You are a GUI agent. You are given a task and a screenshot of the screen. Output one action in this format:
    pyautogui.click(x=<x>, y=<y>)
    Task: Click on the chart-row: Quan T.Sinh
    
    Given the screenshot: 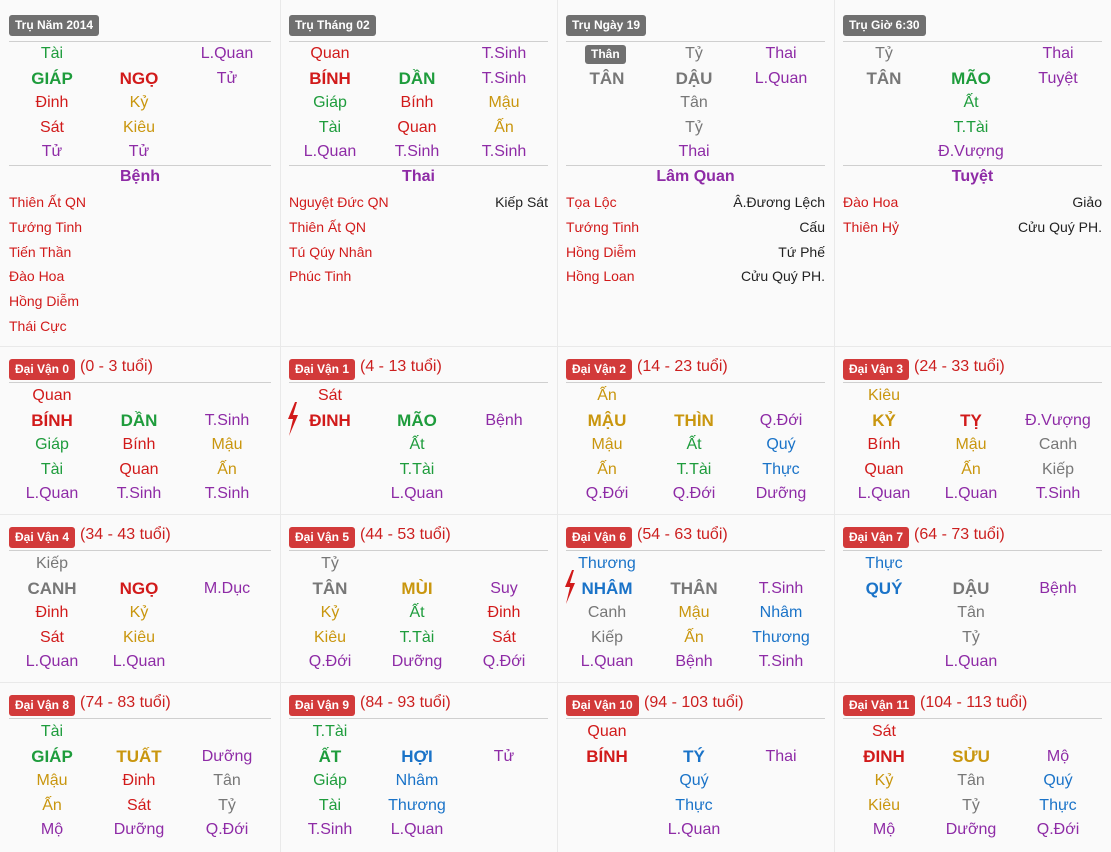 What is the action you would take?
    pyautogui.click(x=418, y=54)
    